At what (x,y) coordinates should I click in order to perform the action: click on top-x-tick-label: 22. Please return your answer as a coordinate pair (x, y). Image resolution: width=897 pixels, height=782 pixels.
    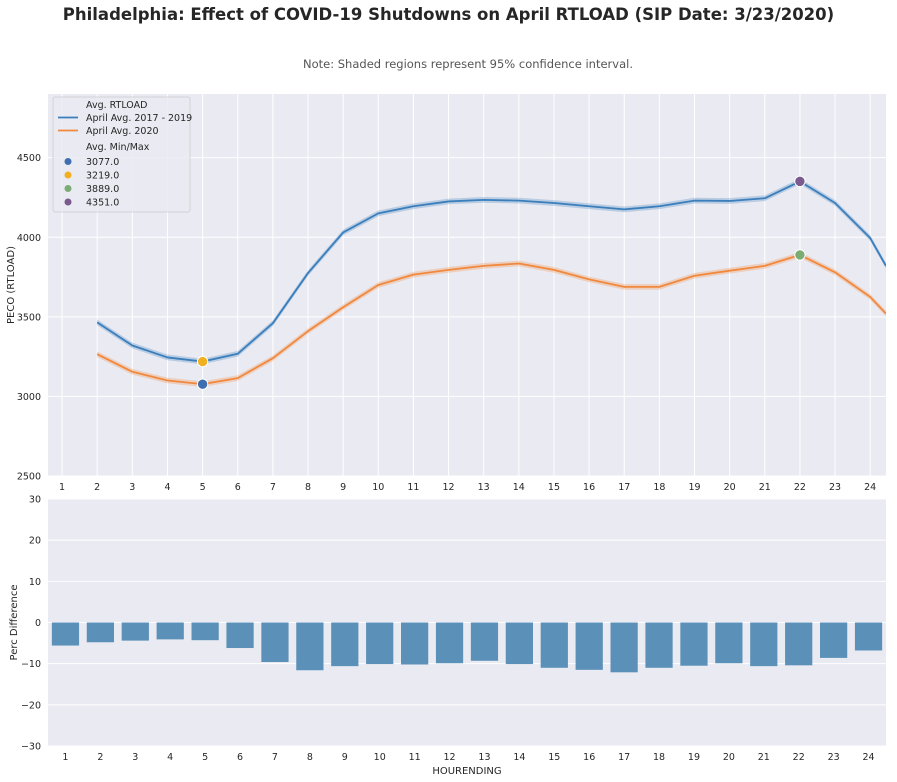
    Looking at the image, I should click on (800, 487).